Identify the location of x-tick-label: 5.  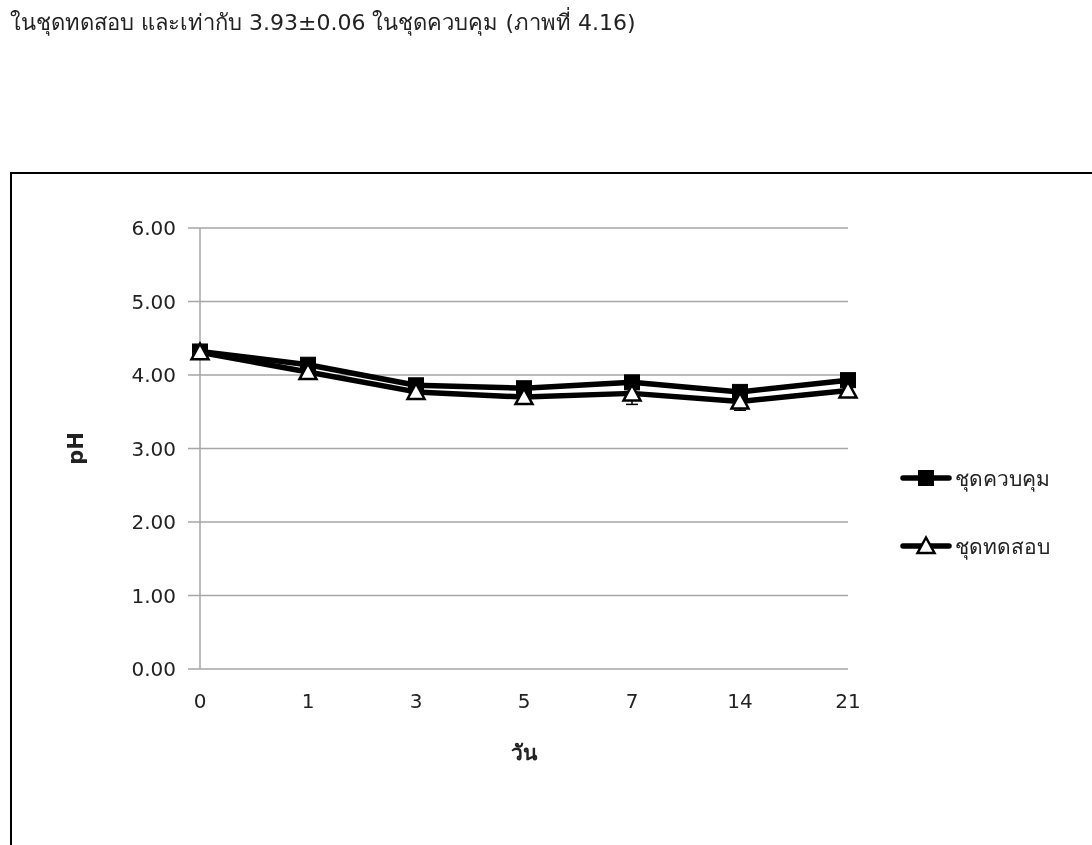
(524, 701).